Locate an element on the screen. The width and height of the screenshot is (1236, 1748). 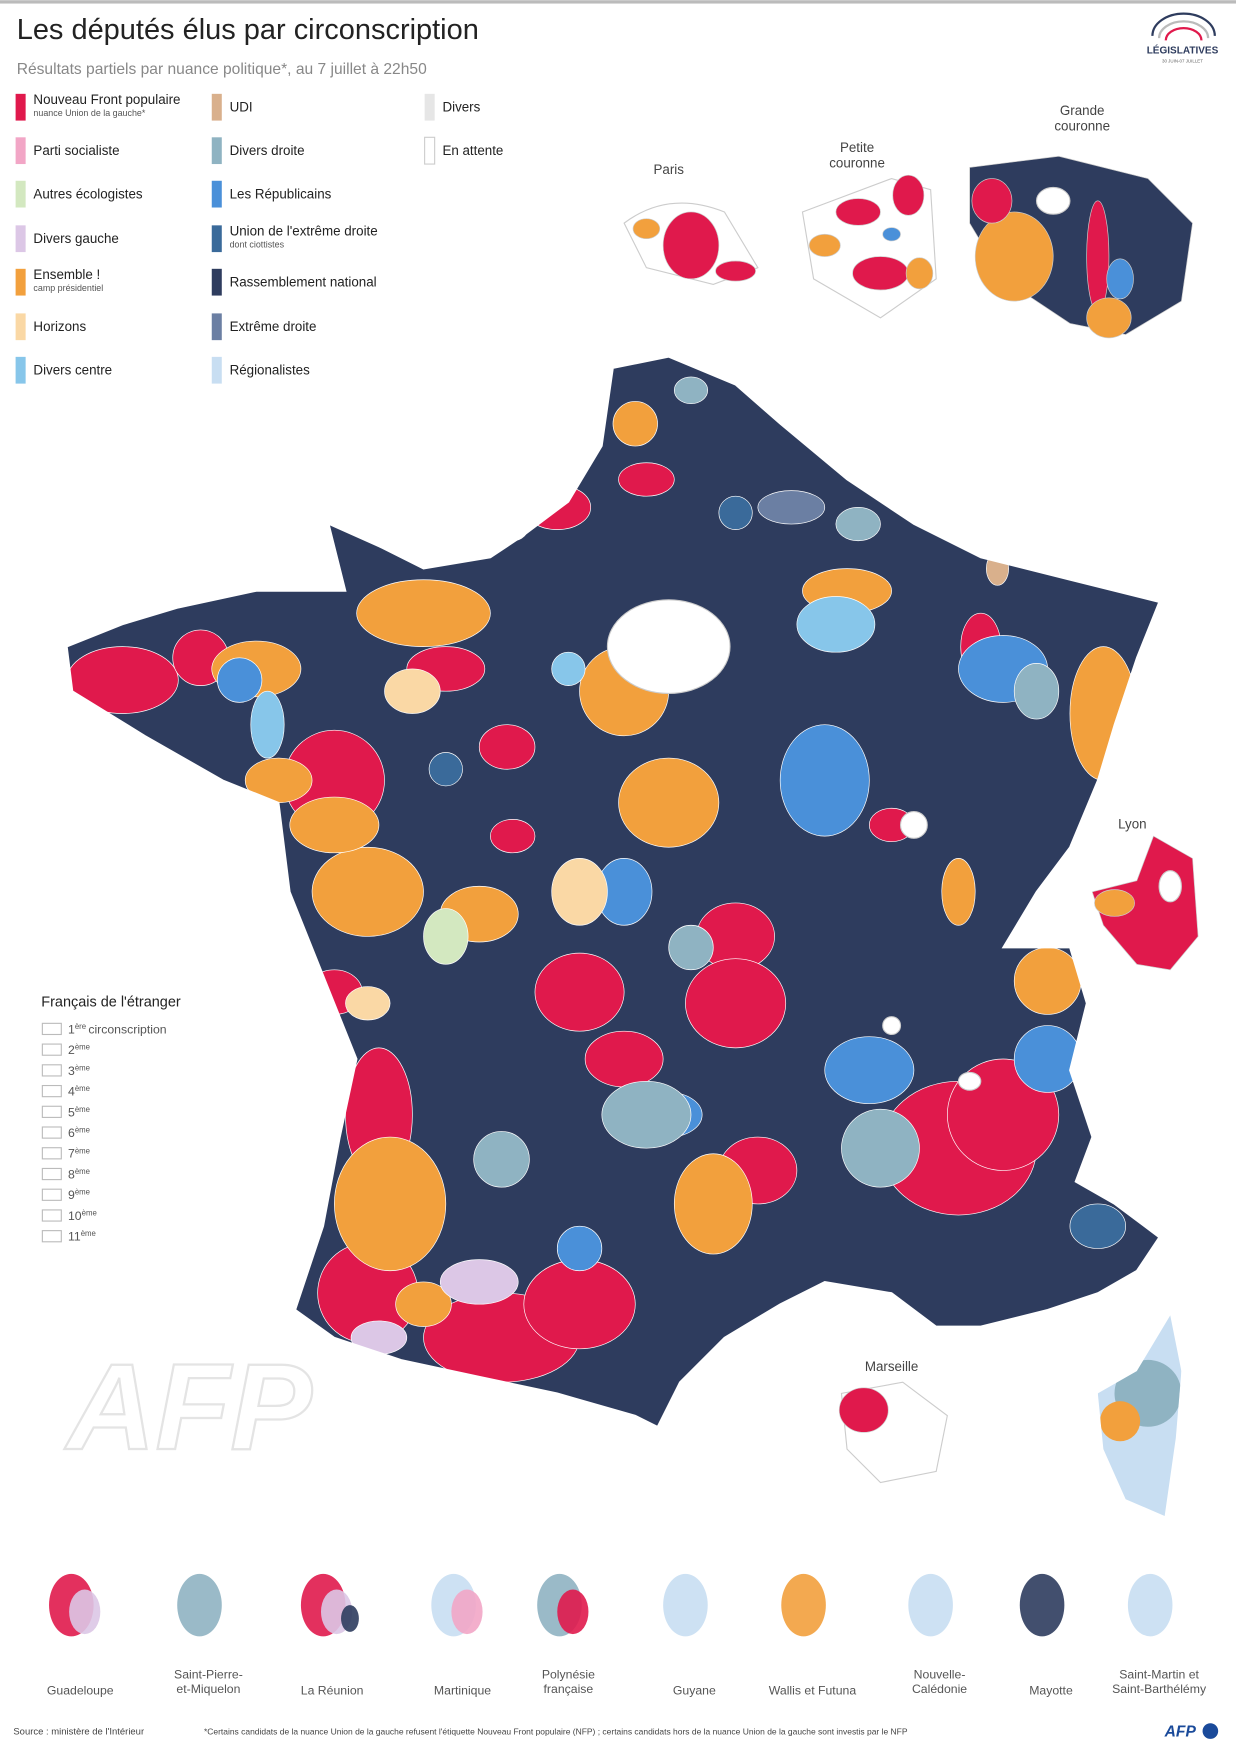
overseas-label: et-Miquelon is located at coordinates (208, 1689).